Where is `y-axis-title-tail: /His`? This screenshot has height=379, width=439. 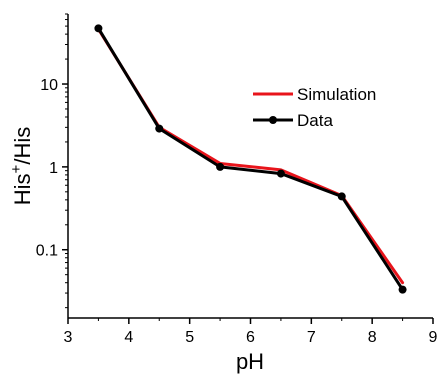
y-axis-title-tail: /His is located at coordinates (22, 146).